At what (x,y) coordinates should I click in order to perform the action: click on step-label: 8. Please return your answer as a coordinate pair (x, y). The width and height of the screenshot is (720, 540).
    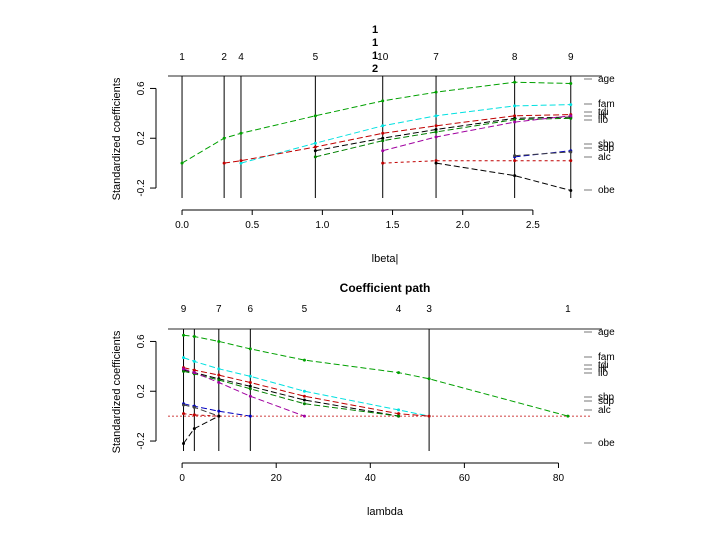
    Looking at the image, I should click on (515, 57).